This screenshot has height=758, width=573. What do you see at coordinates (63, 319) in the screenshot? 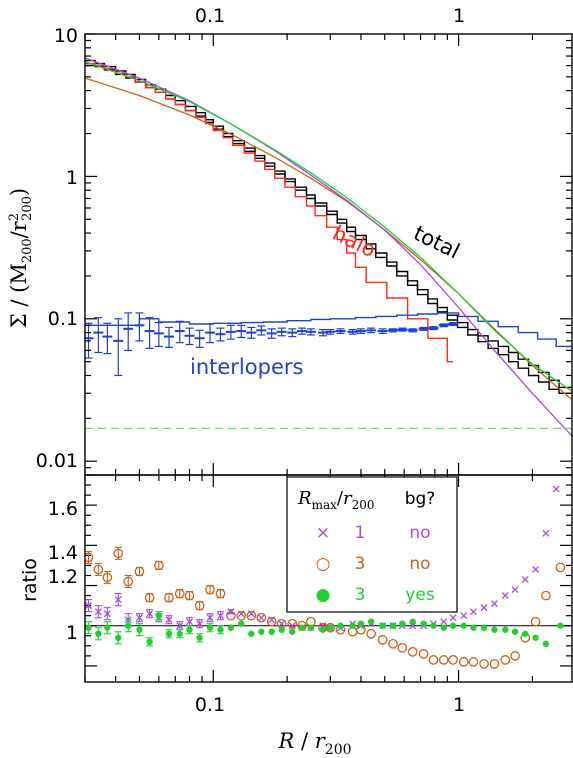
I see `ytick-label-0.1: 0.1` at bounding box center [63, 319].